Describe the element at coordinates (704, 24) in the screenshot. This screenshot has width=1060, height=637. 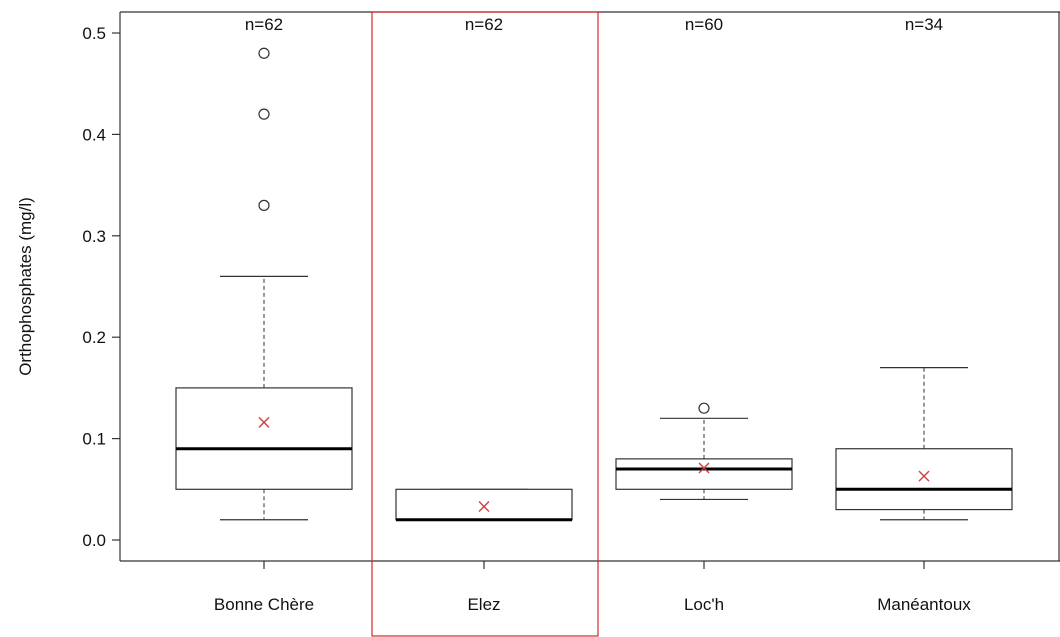
I see `count-label: n=60` at that location.